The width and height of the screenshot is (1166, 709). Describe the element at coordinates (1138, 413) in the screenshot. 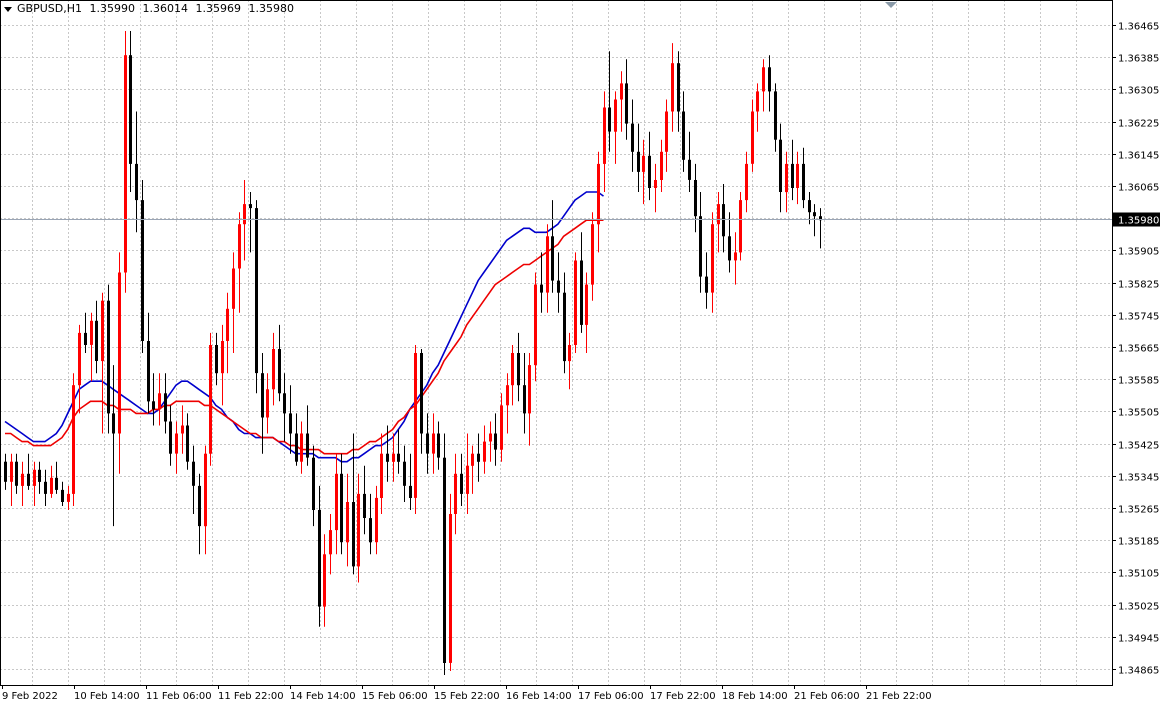

I see `y-tick-label: 1.35505` at that location.